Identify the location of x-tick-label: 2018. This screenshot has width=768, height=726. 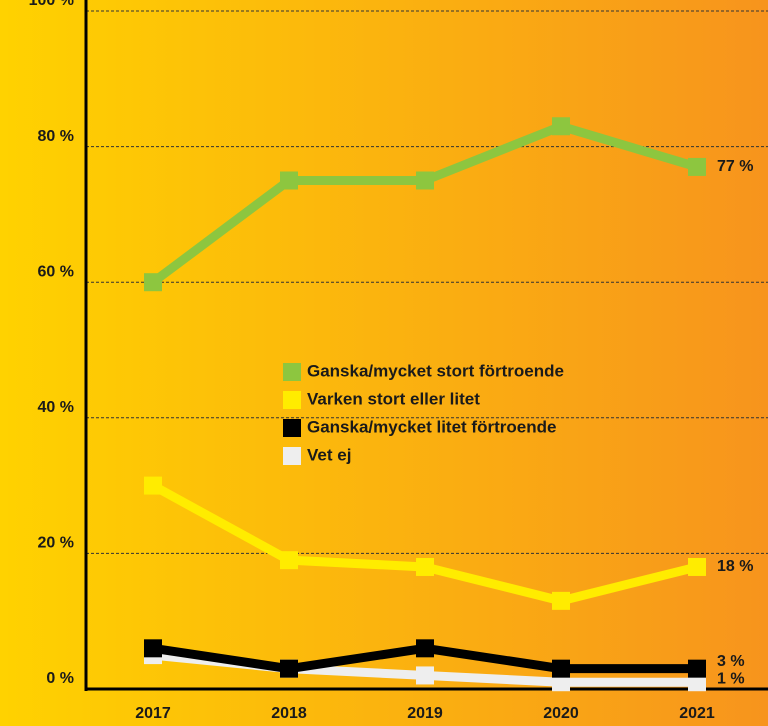
(289, 713).